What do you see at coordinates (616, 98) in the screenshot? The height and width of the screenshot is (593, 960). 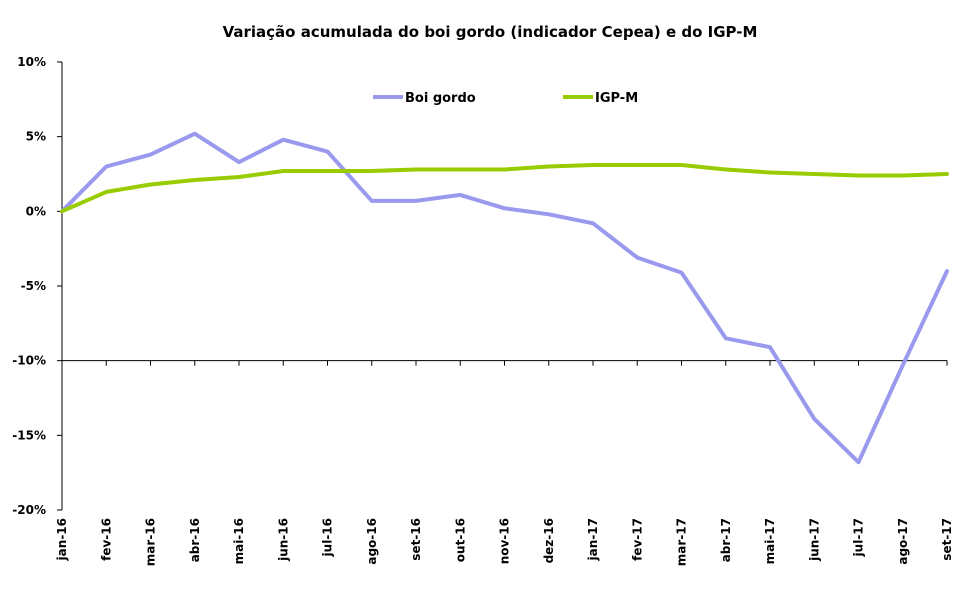 I see `legend-label: IGP-M` at bounding box center [616, 98].